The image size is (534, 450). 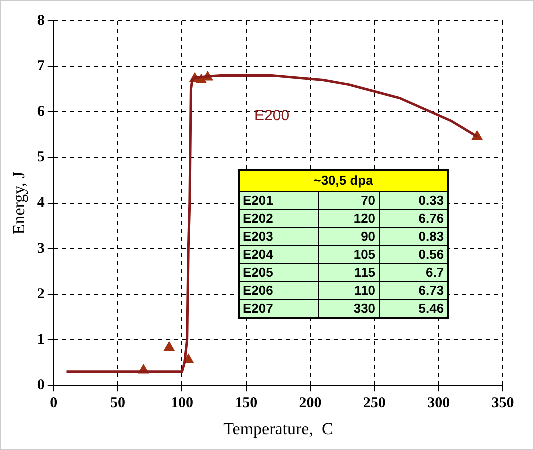 What do you see at coordinates (41, 158) in the screenshot?
I see `y-tick-label: 5` at bounding box center [41, 158].